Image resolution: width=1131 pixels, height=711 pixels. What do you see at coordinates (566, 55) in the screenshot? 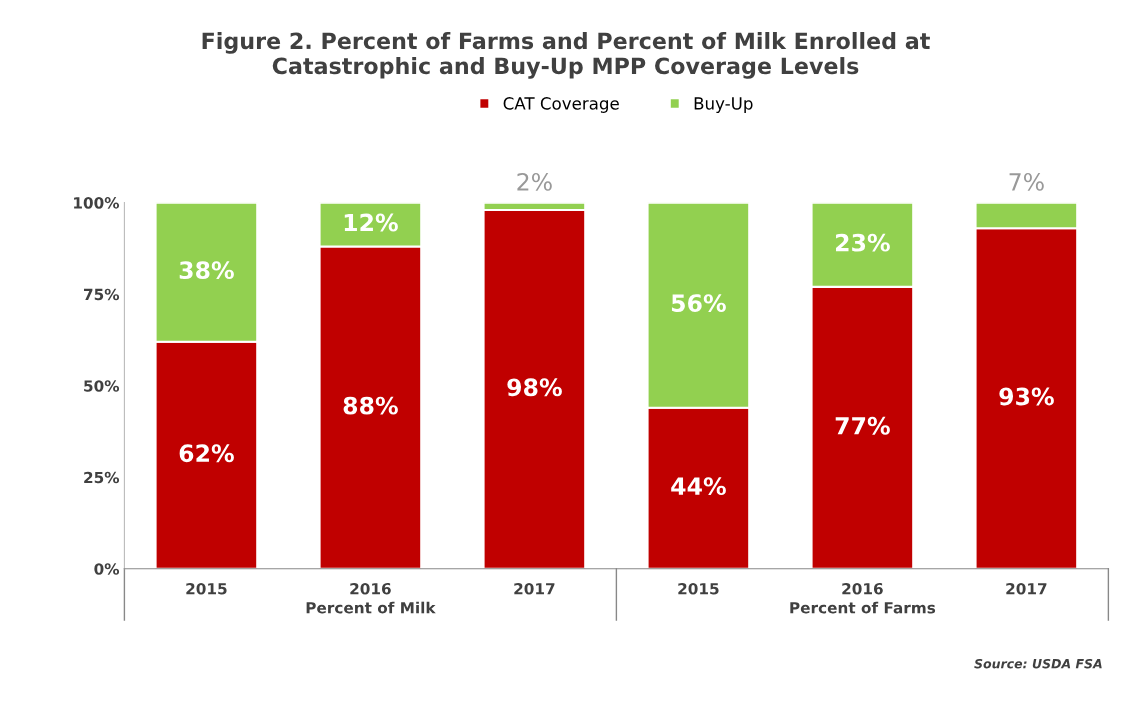
I see `chart-title: Figure 2. Percent of Farms and Percent of Milk Enrolled at Catastrophic and Buy-Up MPP Coverage Levels` at bounding box center [566, 55].